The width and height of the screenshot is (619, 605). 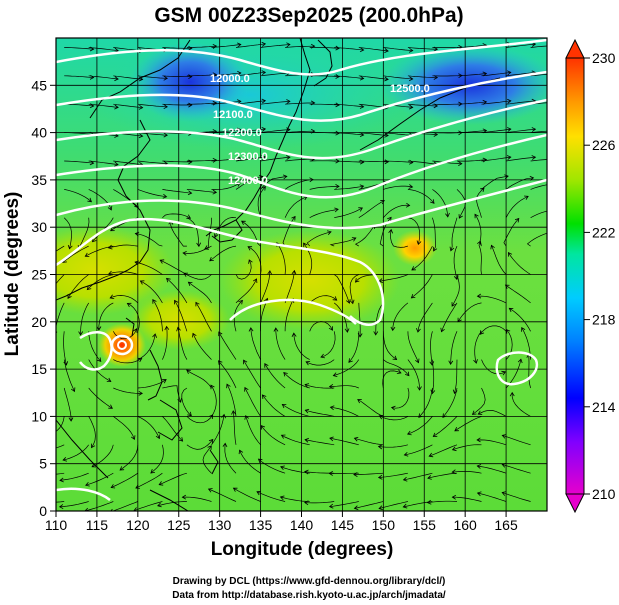 I want to click on x-tick-label: 160, so click(x=465, y=525).